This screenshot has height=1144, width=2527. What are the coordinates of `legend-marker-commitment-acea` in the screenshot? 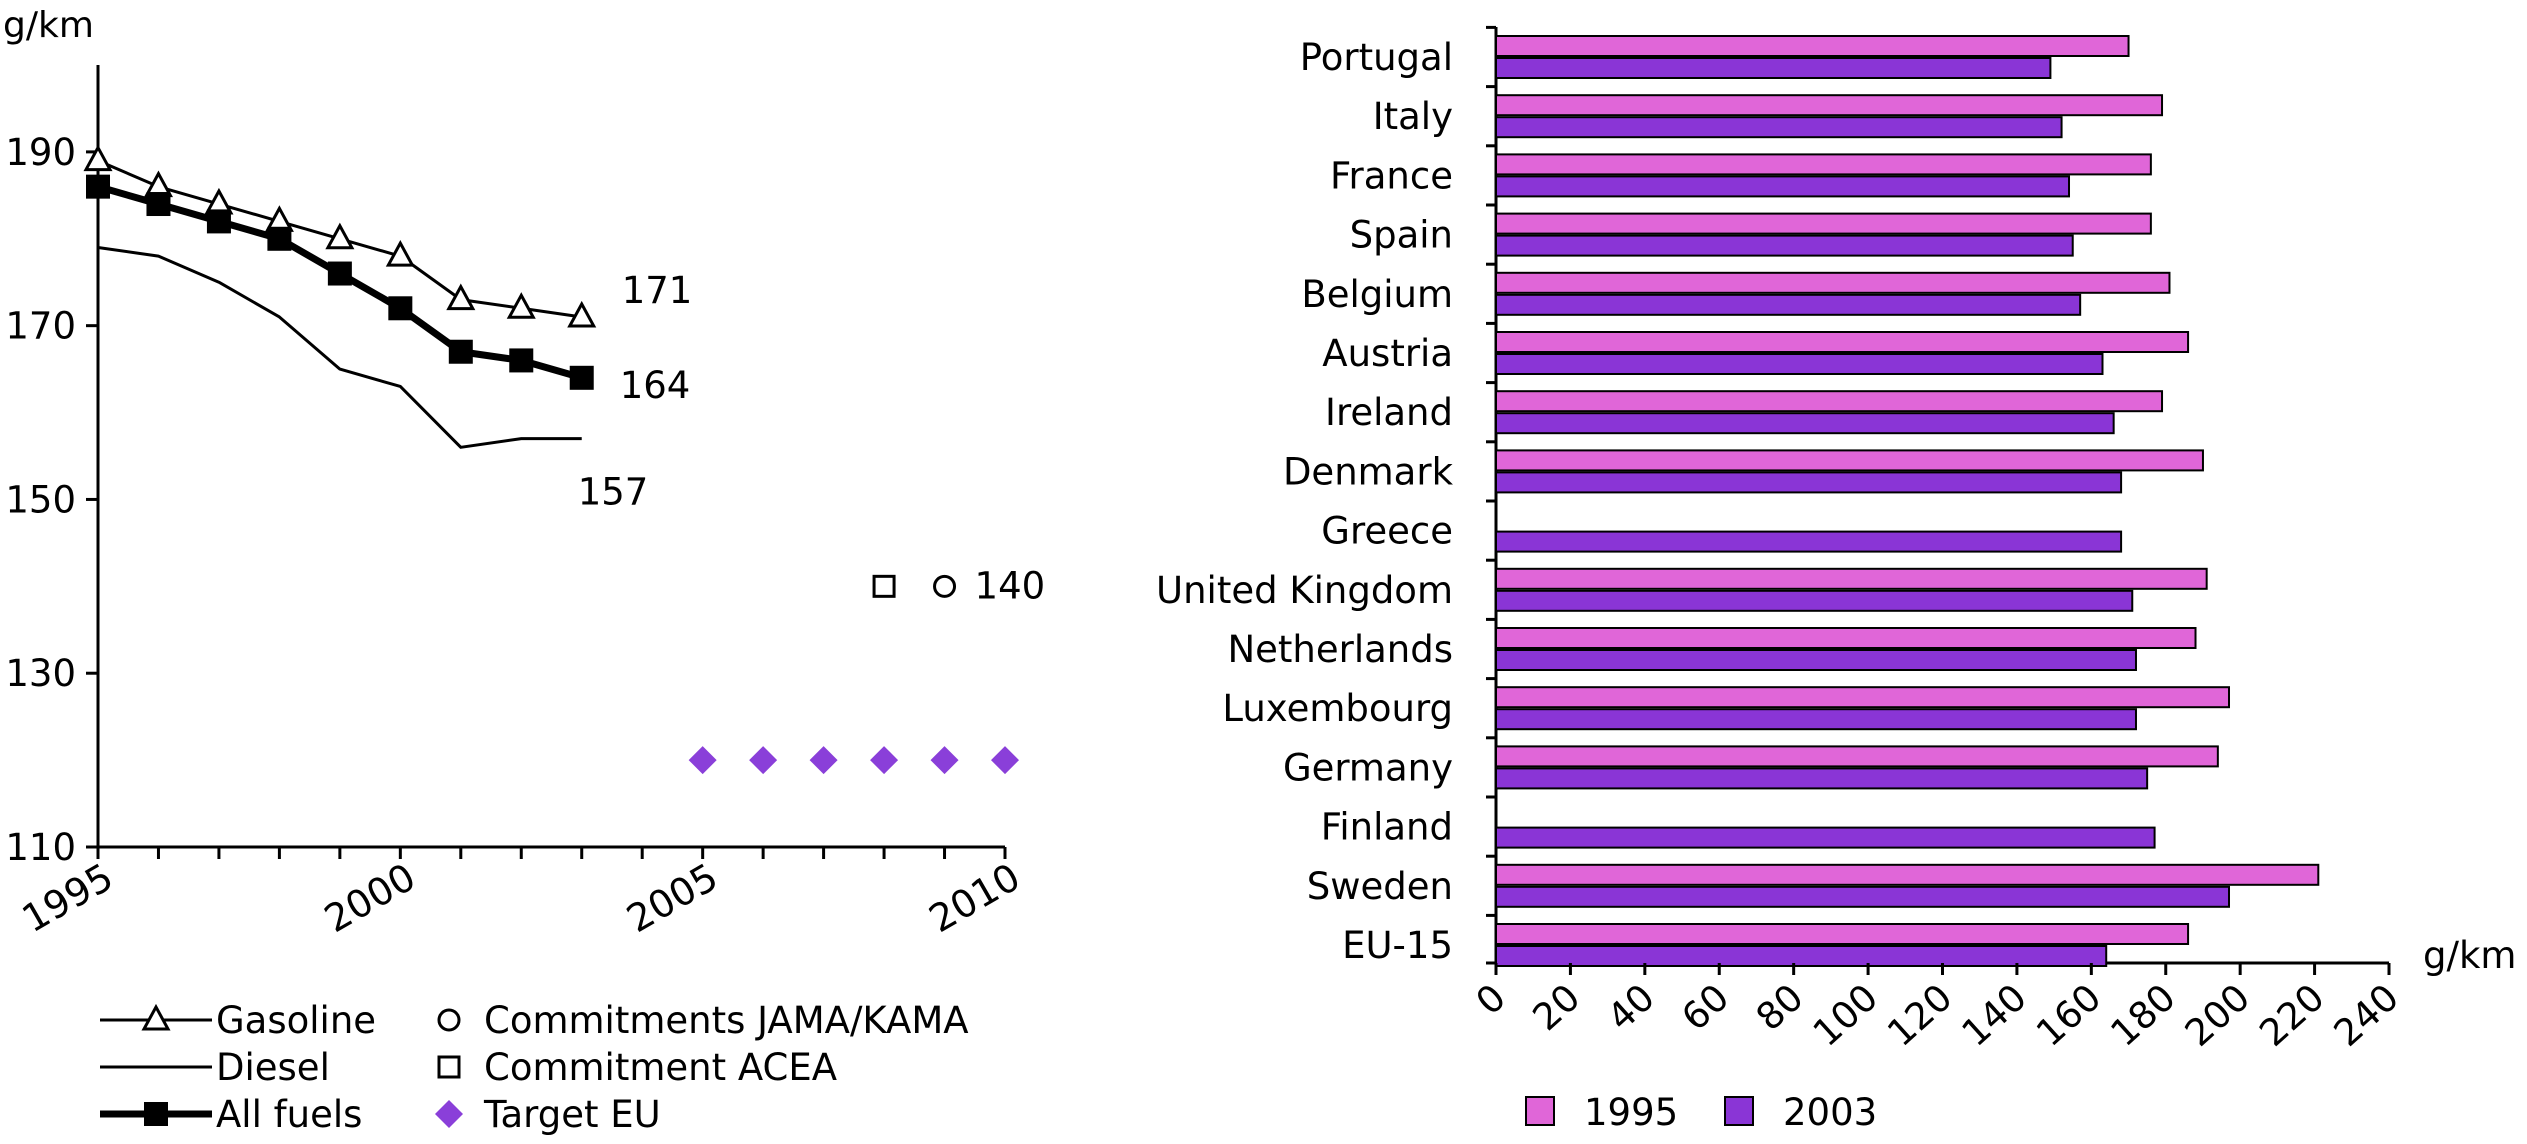 It's located at (449, 1067).